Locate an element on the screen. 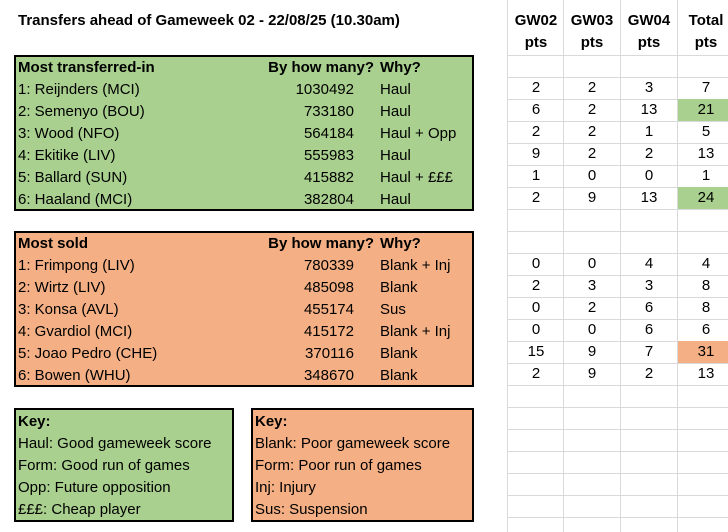 The width and height of the screenshot is (728, 532). key-line: Blank: Poor gameweek score is located at coordinates (353, 443).